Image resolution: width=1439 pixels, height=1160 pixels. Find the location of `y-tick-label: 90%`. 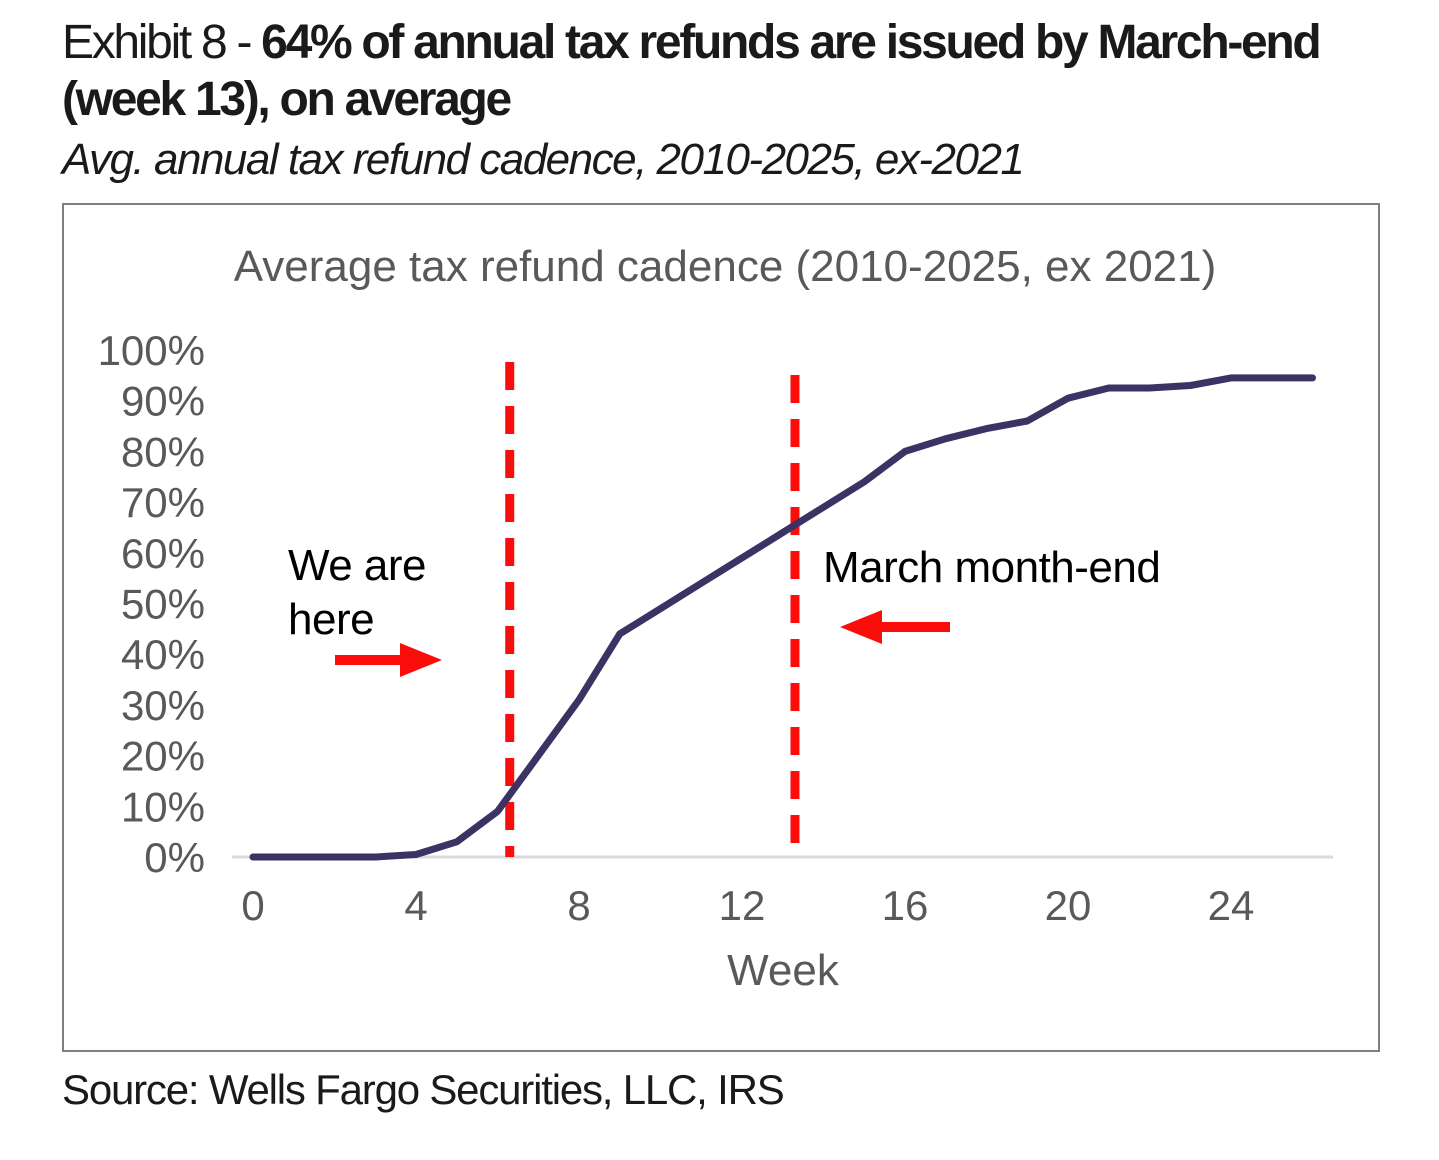

y-tick-label: 90% is located at coordinates (163, 401).